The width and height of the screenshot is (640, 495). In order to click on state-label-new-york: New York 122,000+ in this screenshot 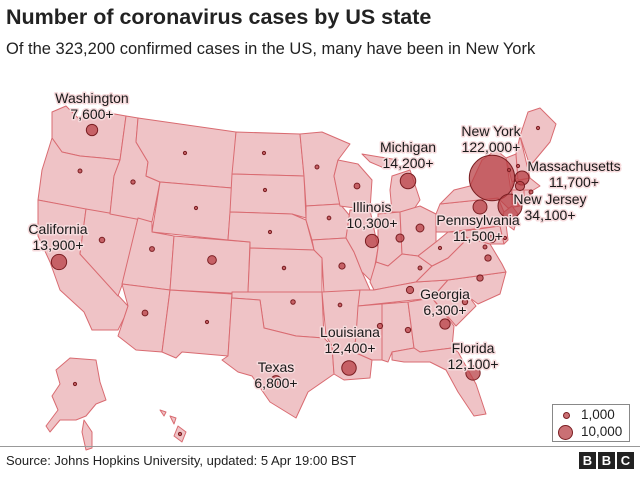, I will do `click(491, 139)`.